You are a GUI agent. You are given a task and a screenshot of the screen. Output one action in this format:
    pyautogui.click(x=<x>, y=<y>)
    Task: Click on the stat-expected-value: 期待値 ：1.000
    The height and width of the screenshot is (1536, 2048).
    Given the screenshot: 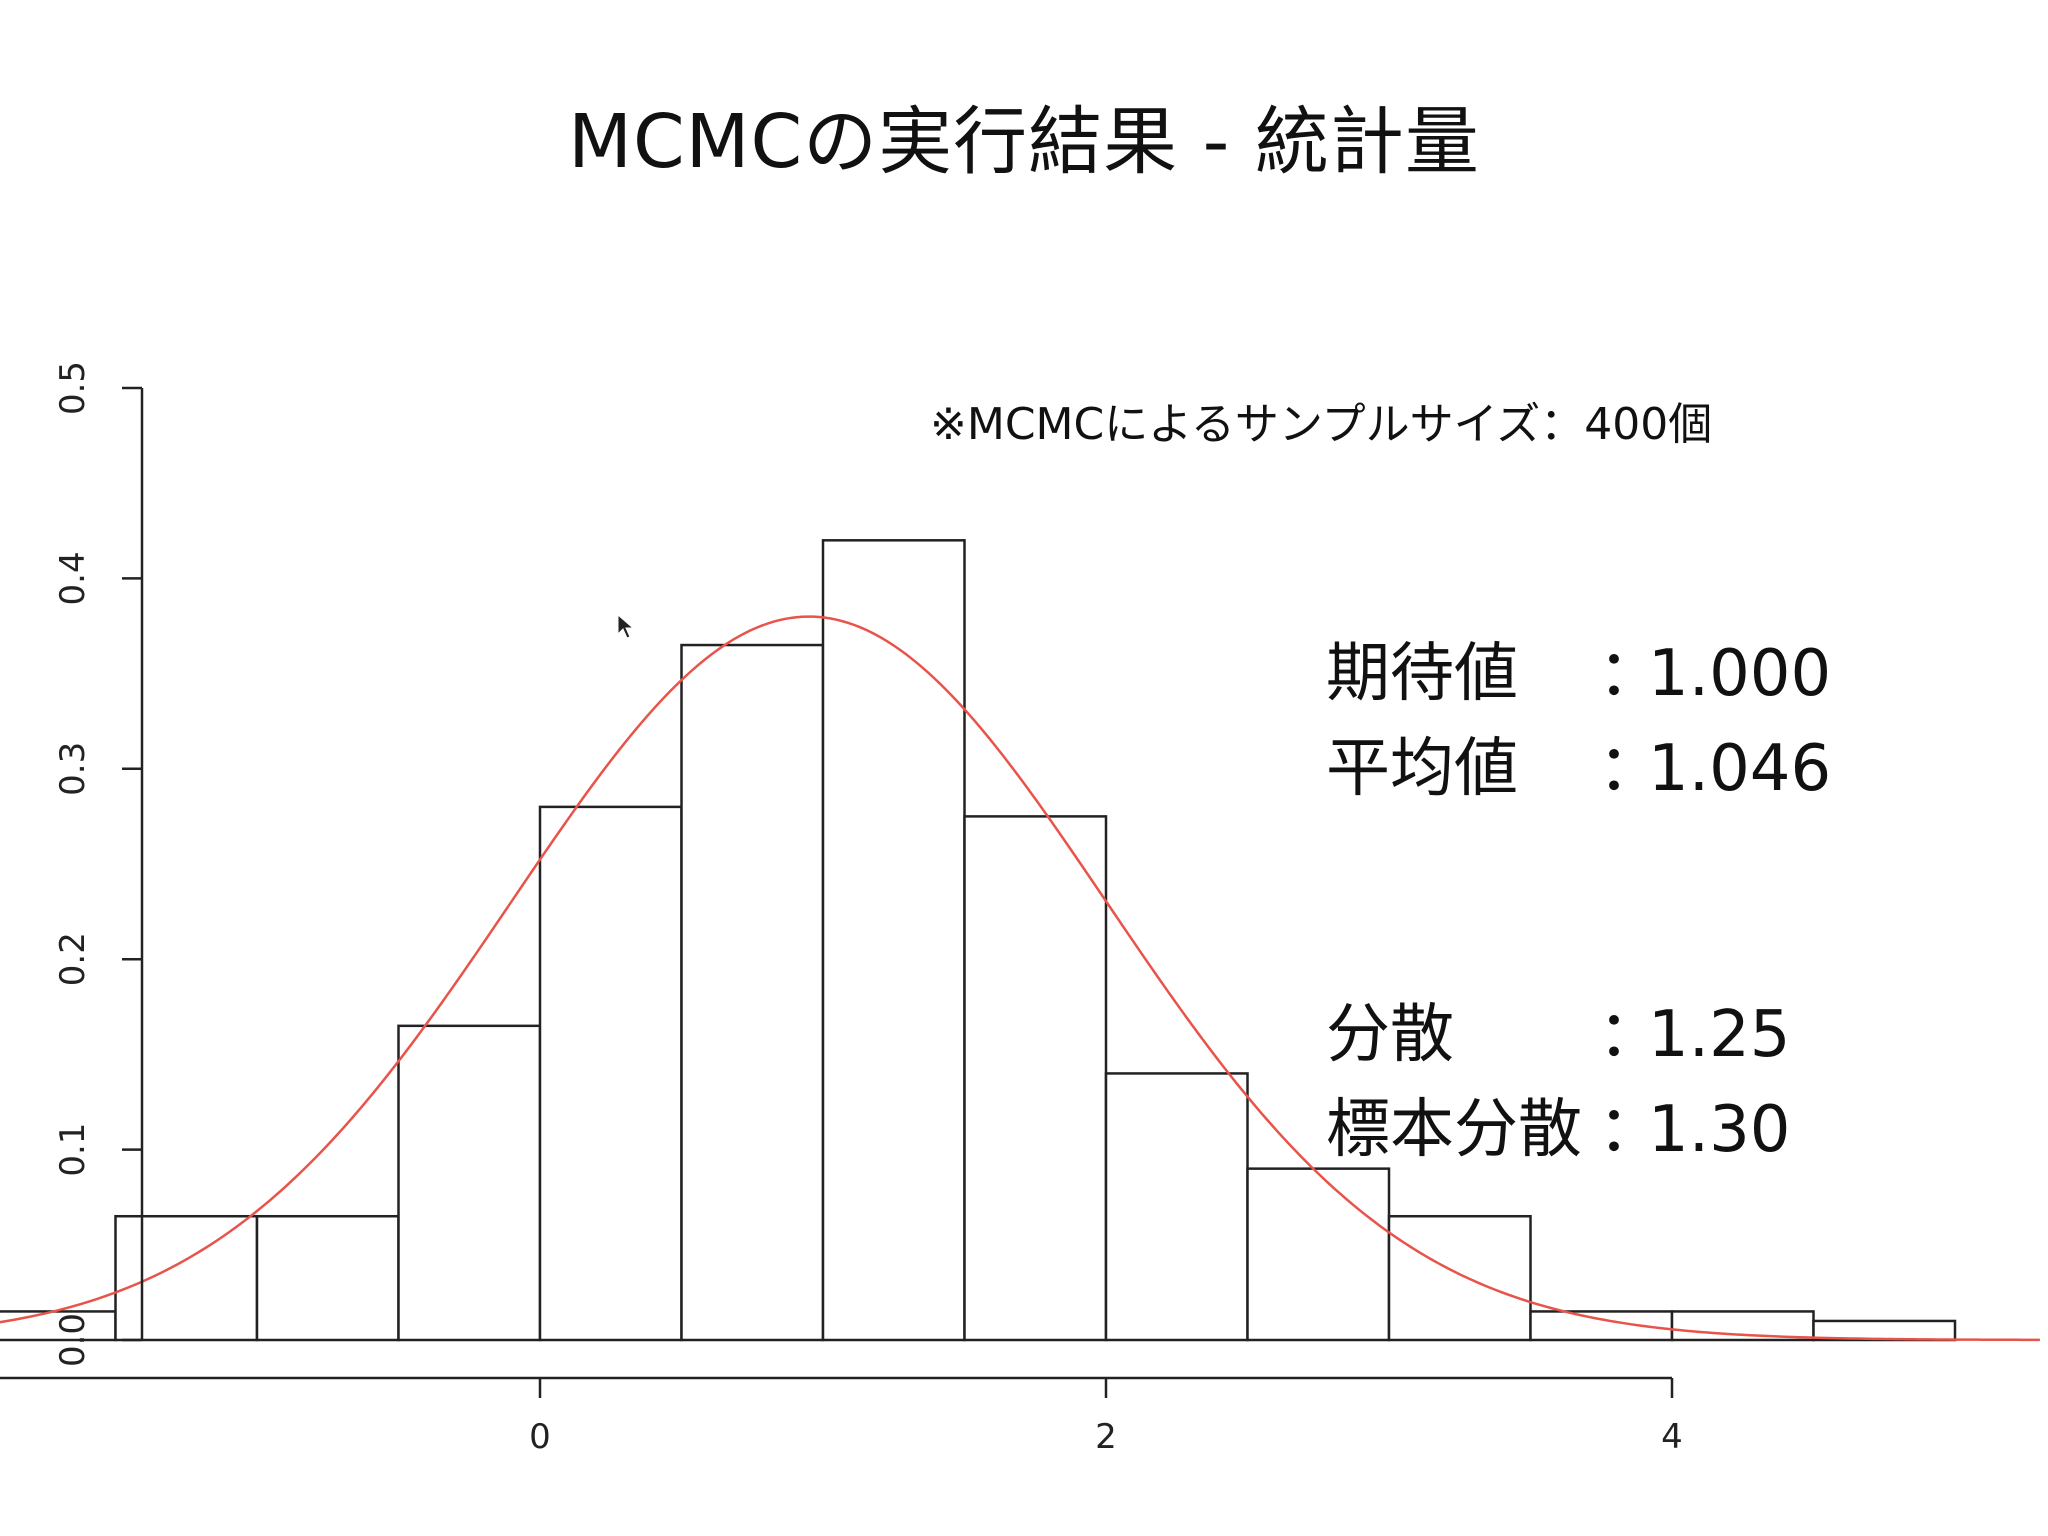 What is the action you would take?
    pyautogui.click(x=1578, y=668)
    